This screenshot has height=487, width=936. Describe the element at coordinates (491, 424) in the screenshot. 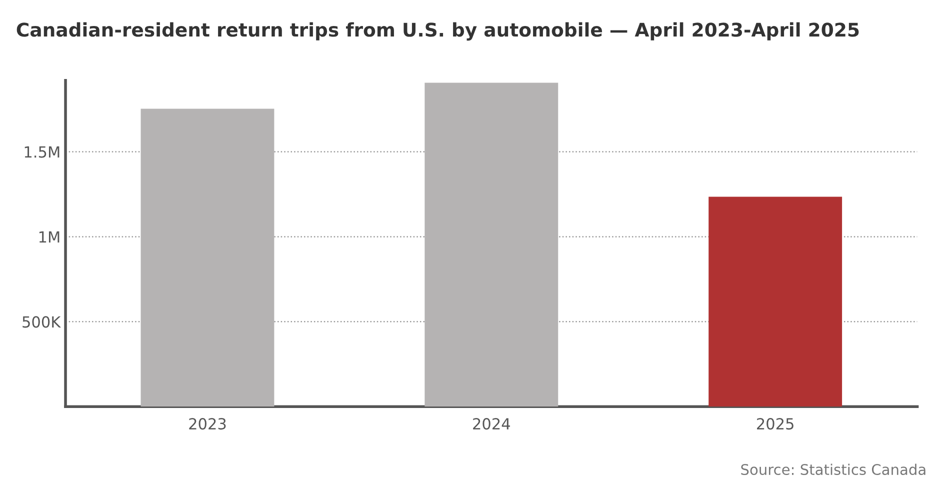

I see `x-tick-label: 2024` at that location.